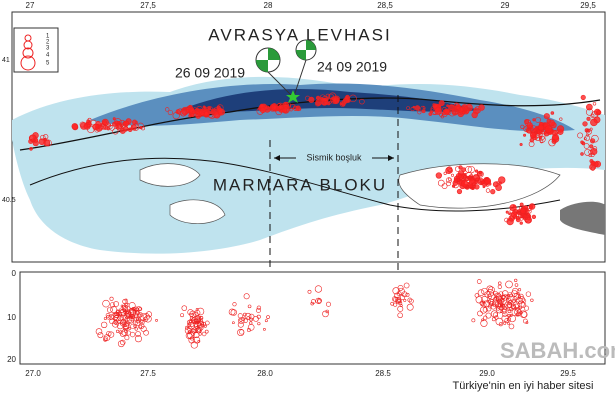  What do you see at coordinates (148, 5) in the screenshot?
I see `top-tick: 27,5` at bounding box center [148, 5].